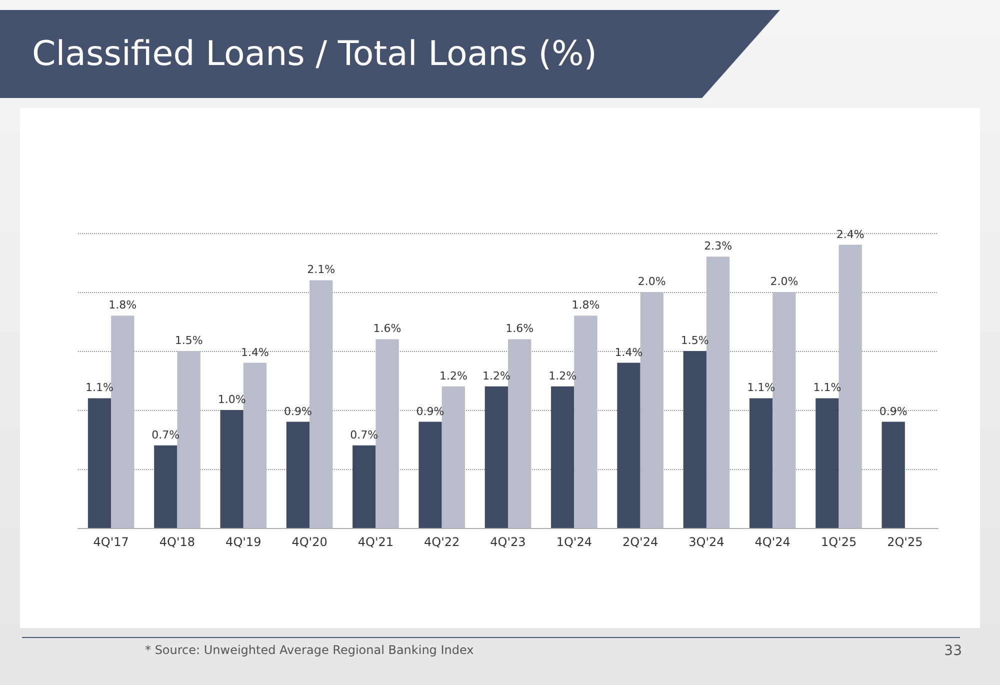  Describe the element at coordinates (574, 542) in the screenshot. I see `x-tick-label: 1Q'24` at that location.